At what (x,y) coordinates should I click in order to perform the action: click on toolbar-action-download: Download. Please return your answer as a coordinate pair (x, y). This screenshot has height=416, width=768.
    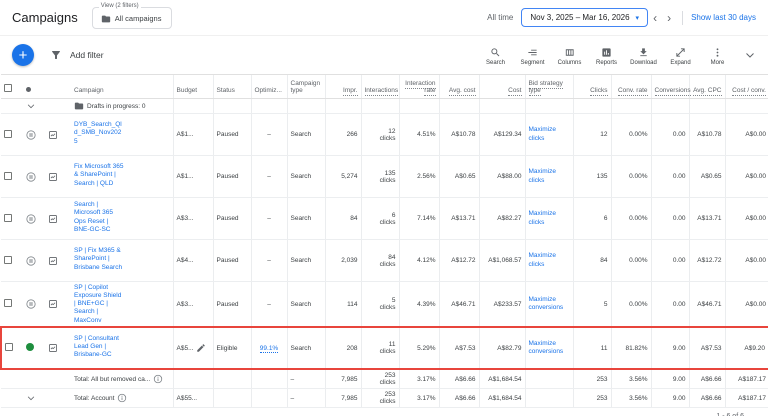
    Looking at the image, I should click on (643, 55).